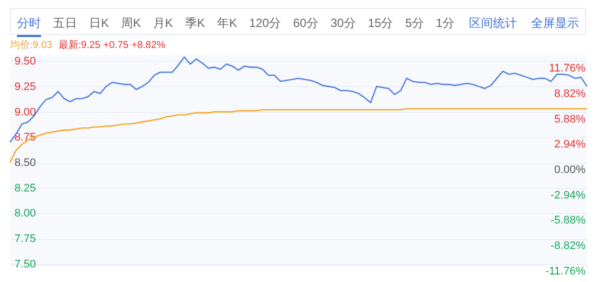  Describe the element at coordinates (25, 264) in the screenshot. I see `y-tick-label: 7.50` at that location.